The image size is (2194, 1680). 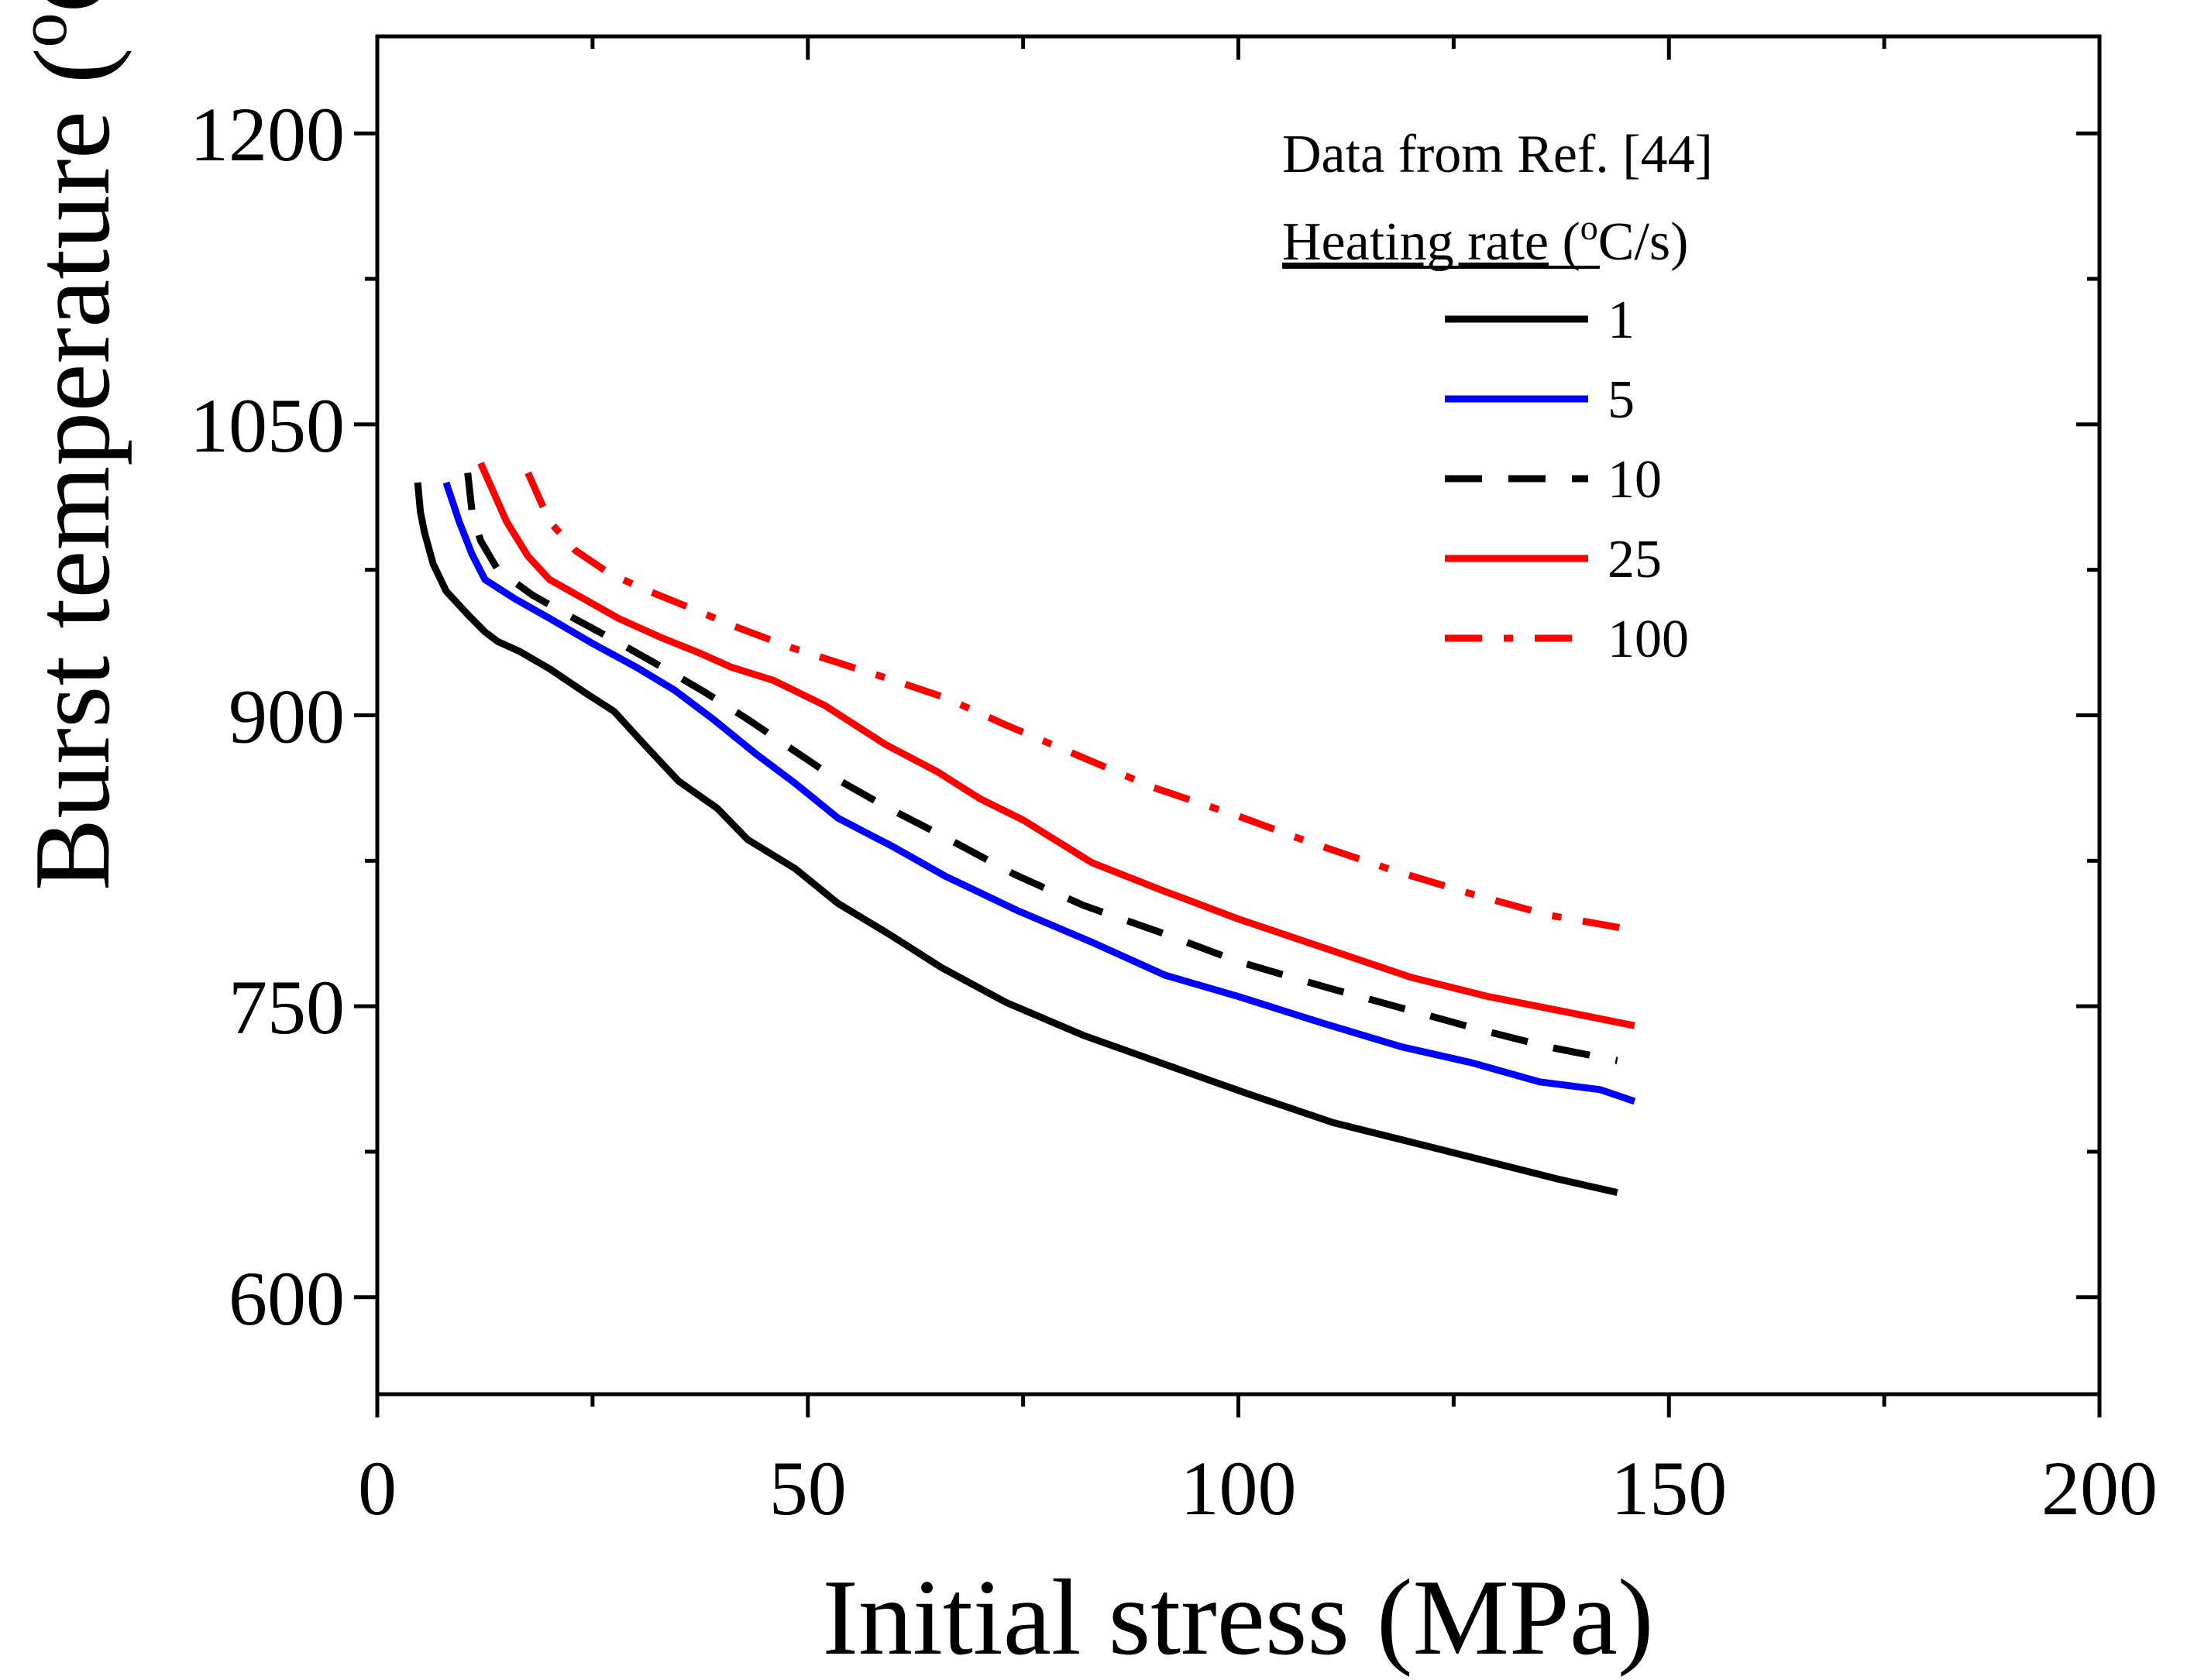 What do you see at coordinates (68, 445) in the screenshot?
I see `y-axis-title: Burst temperature (oC)` at bounding box center [68, 445].